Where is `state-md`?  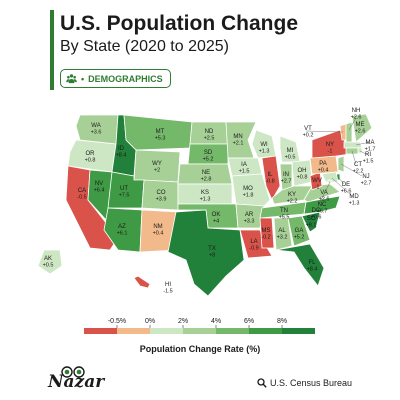 state-md is located at coordinates (330, 177).